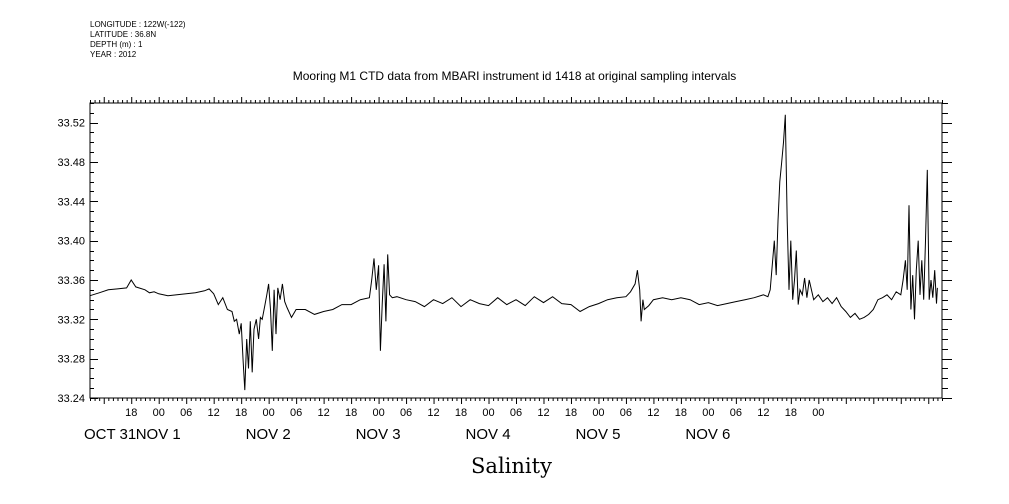 This screenshot has width=1009, height=504. Describe the element at coordinates (123, 34) in the screenshot. I see `latitude-text: LATITUDE : 36.8N` at that location.